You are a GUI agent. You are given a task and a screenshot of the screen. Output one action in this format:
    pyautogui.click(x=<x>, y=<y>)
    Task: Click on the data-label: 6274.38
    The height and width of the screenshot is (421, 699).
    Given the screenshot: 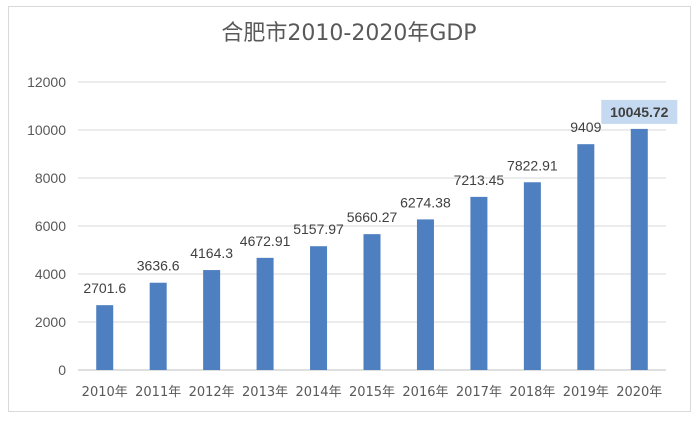 What is the action you would take?
    pyautogui.click(x=425, y=202)
    